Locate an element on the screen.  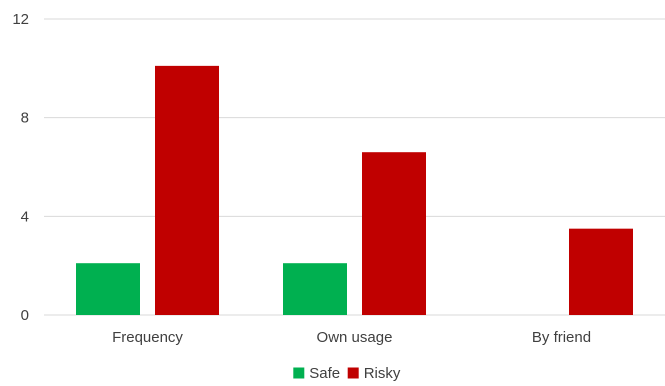
legend: Safe Risky is located at coordinates (347, 373).